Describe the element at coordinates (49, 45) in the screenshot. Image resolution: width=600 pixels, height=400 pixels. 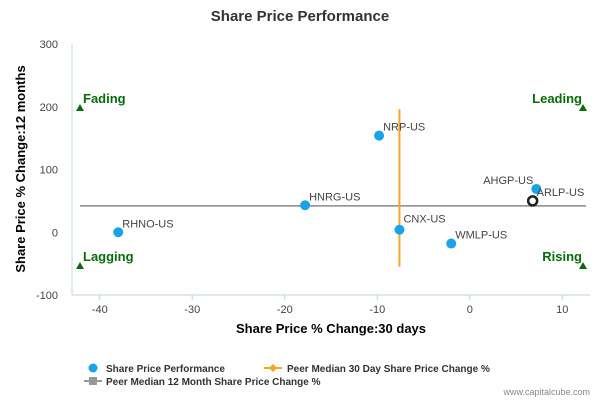
I see `y-tick-label: 300` at that location.